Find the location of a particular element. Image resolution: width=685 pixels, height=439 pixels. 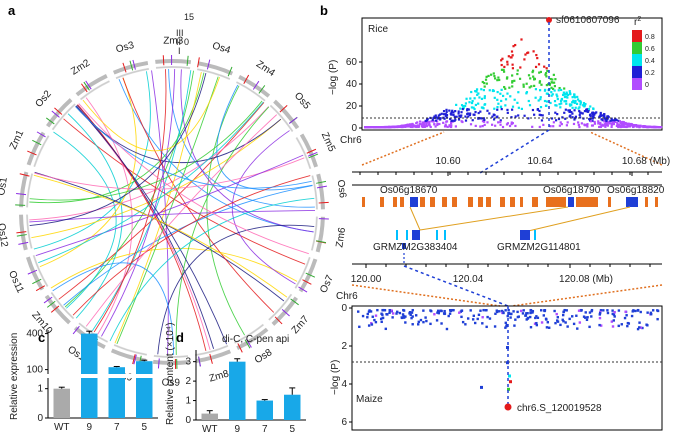

x-tick-label: 5 is located at coordinates (292, 429).